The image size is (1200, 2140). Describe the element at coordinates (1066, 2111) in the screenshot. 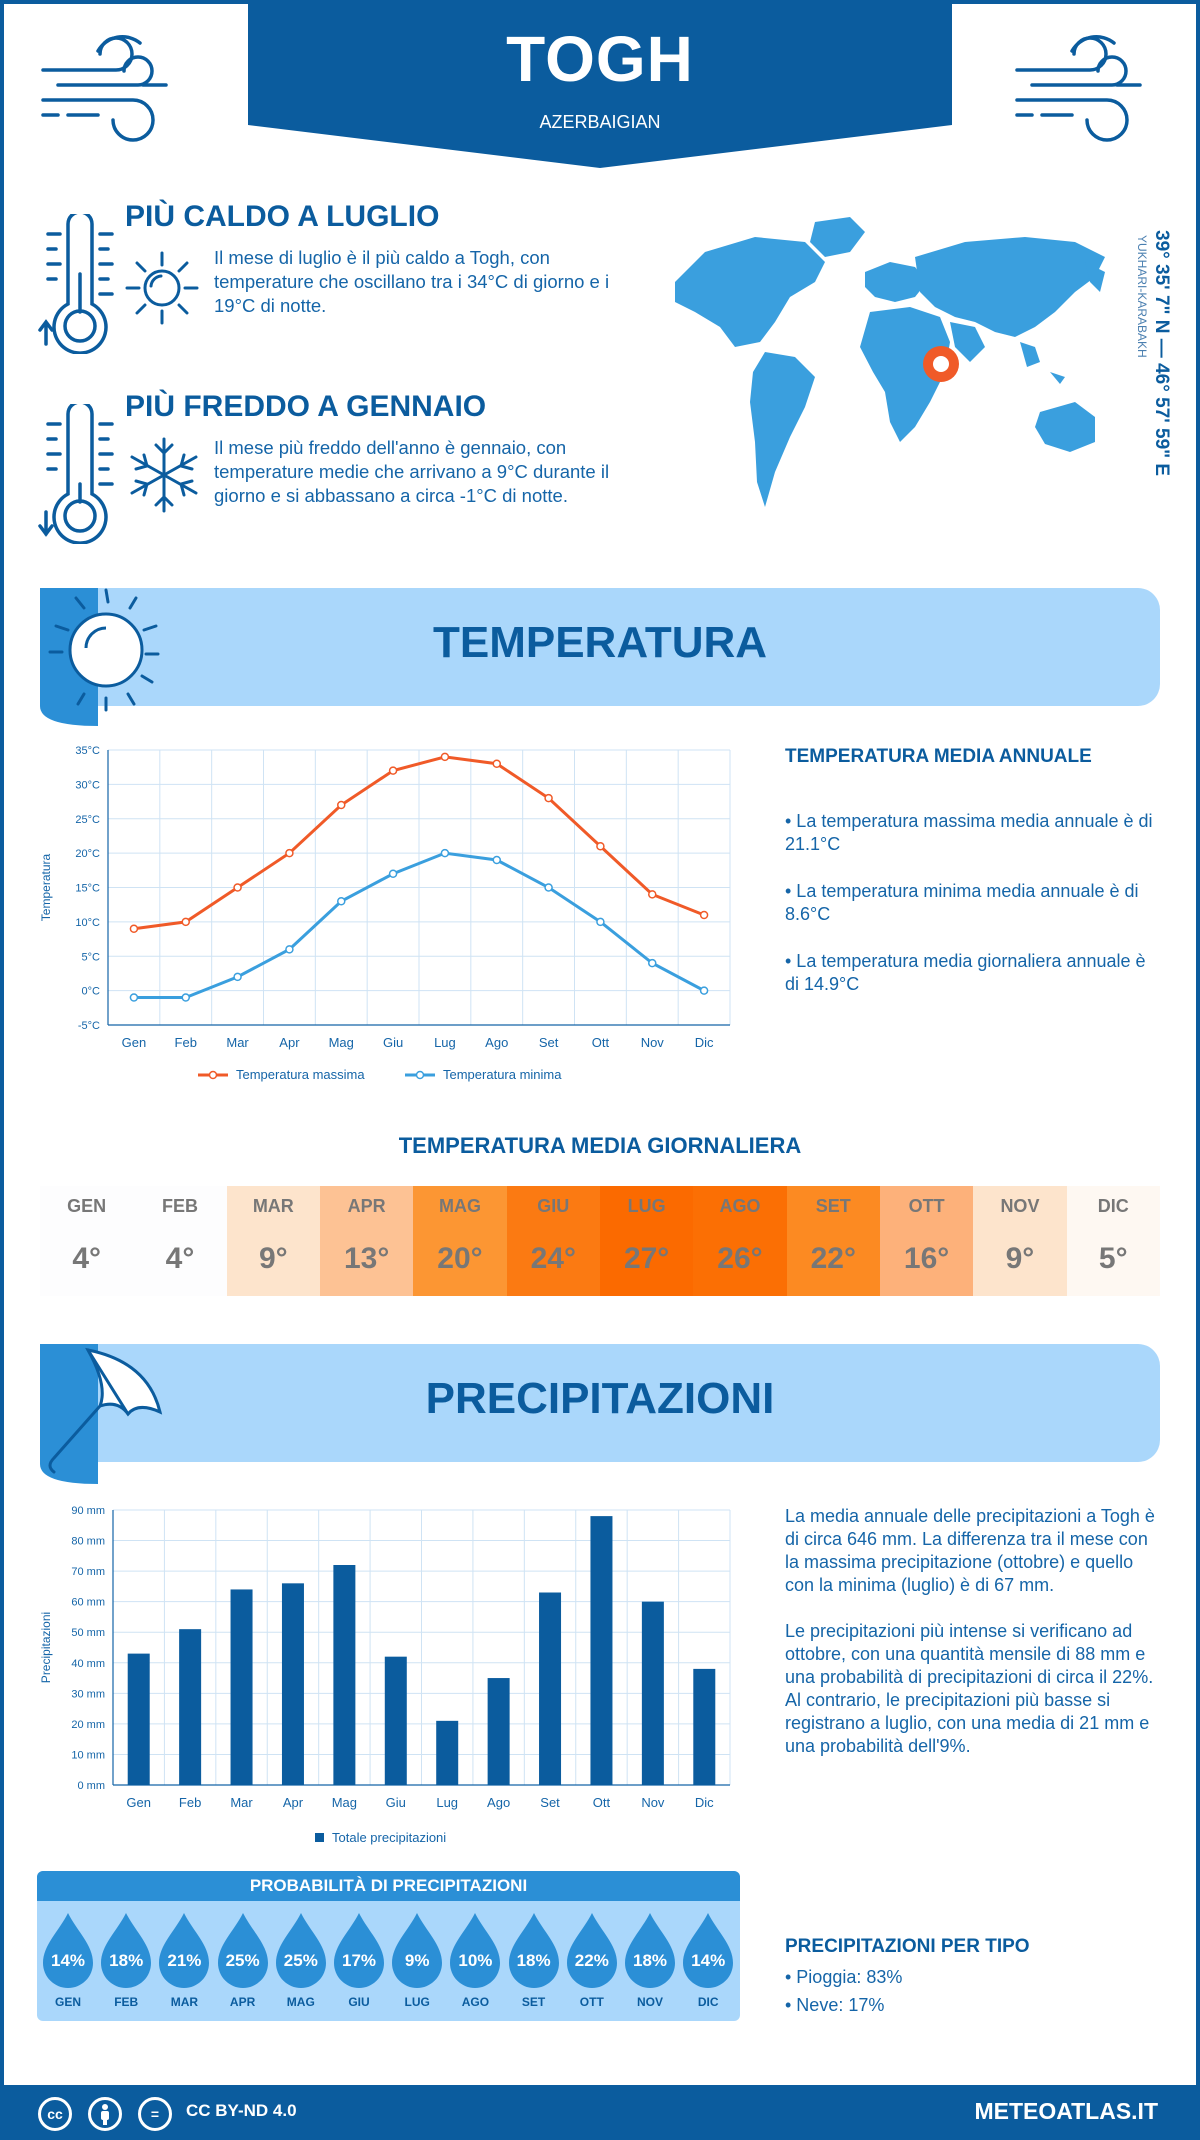

I see `site-link: METEOATLAS.IT` at that location.